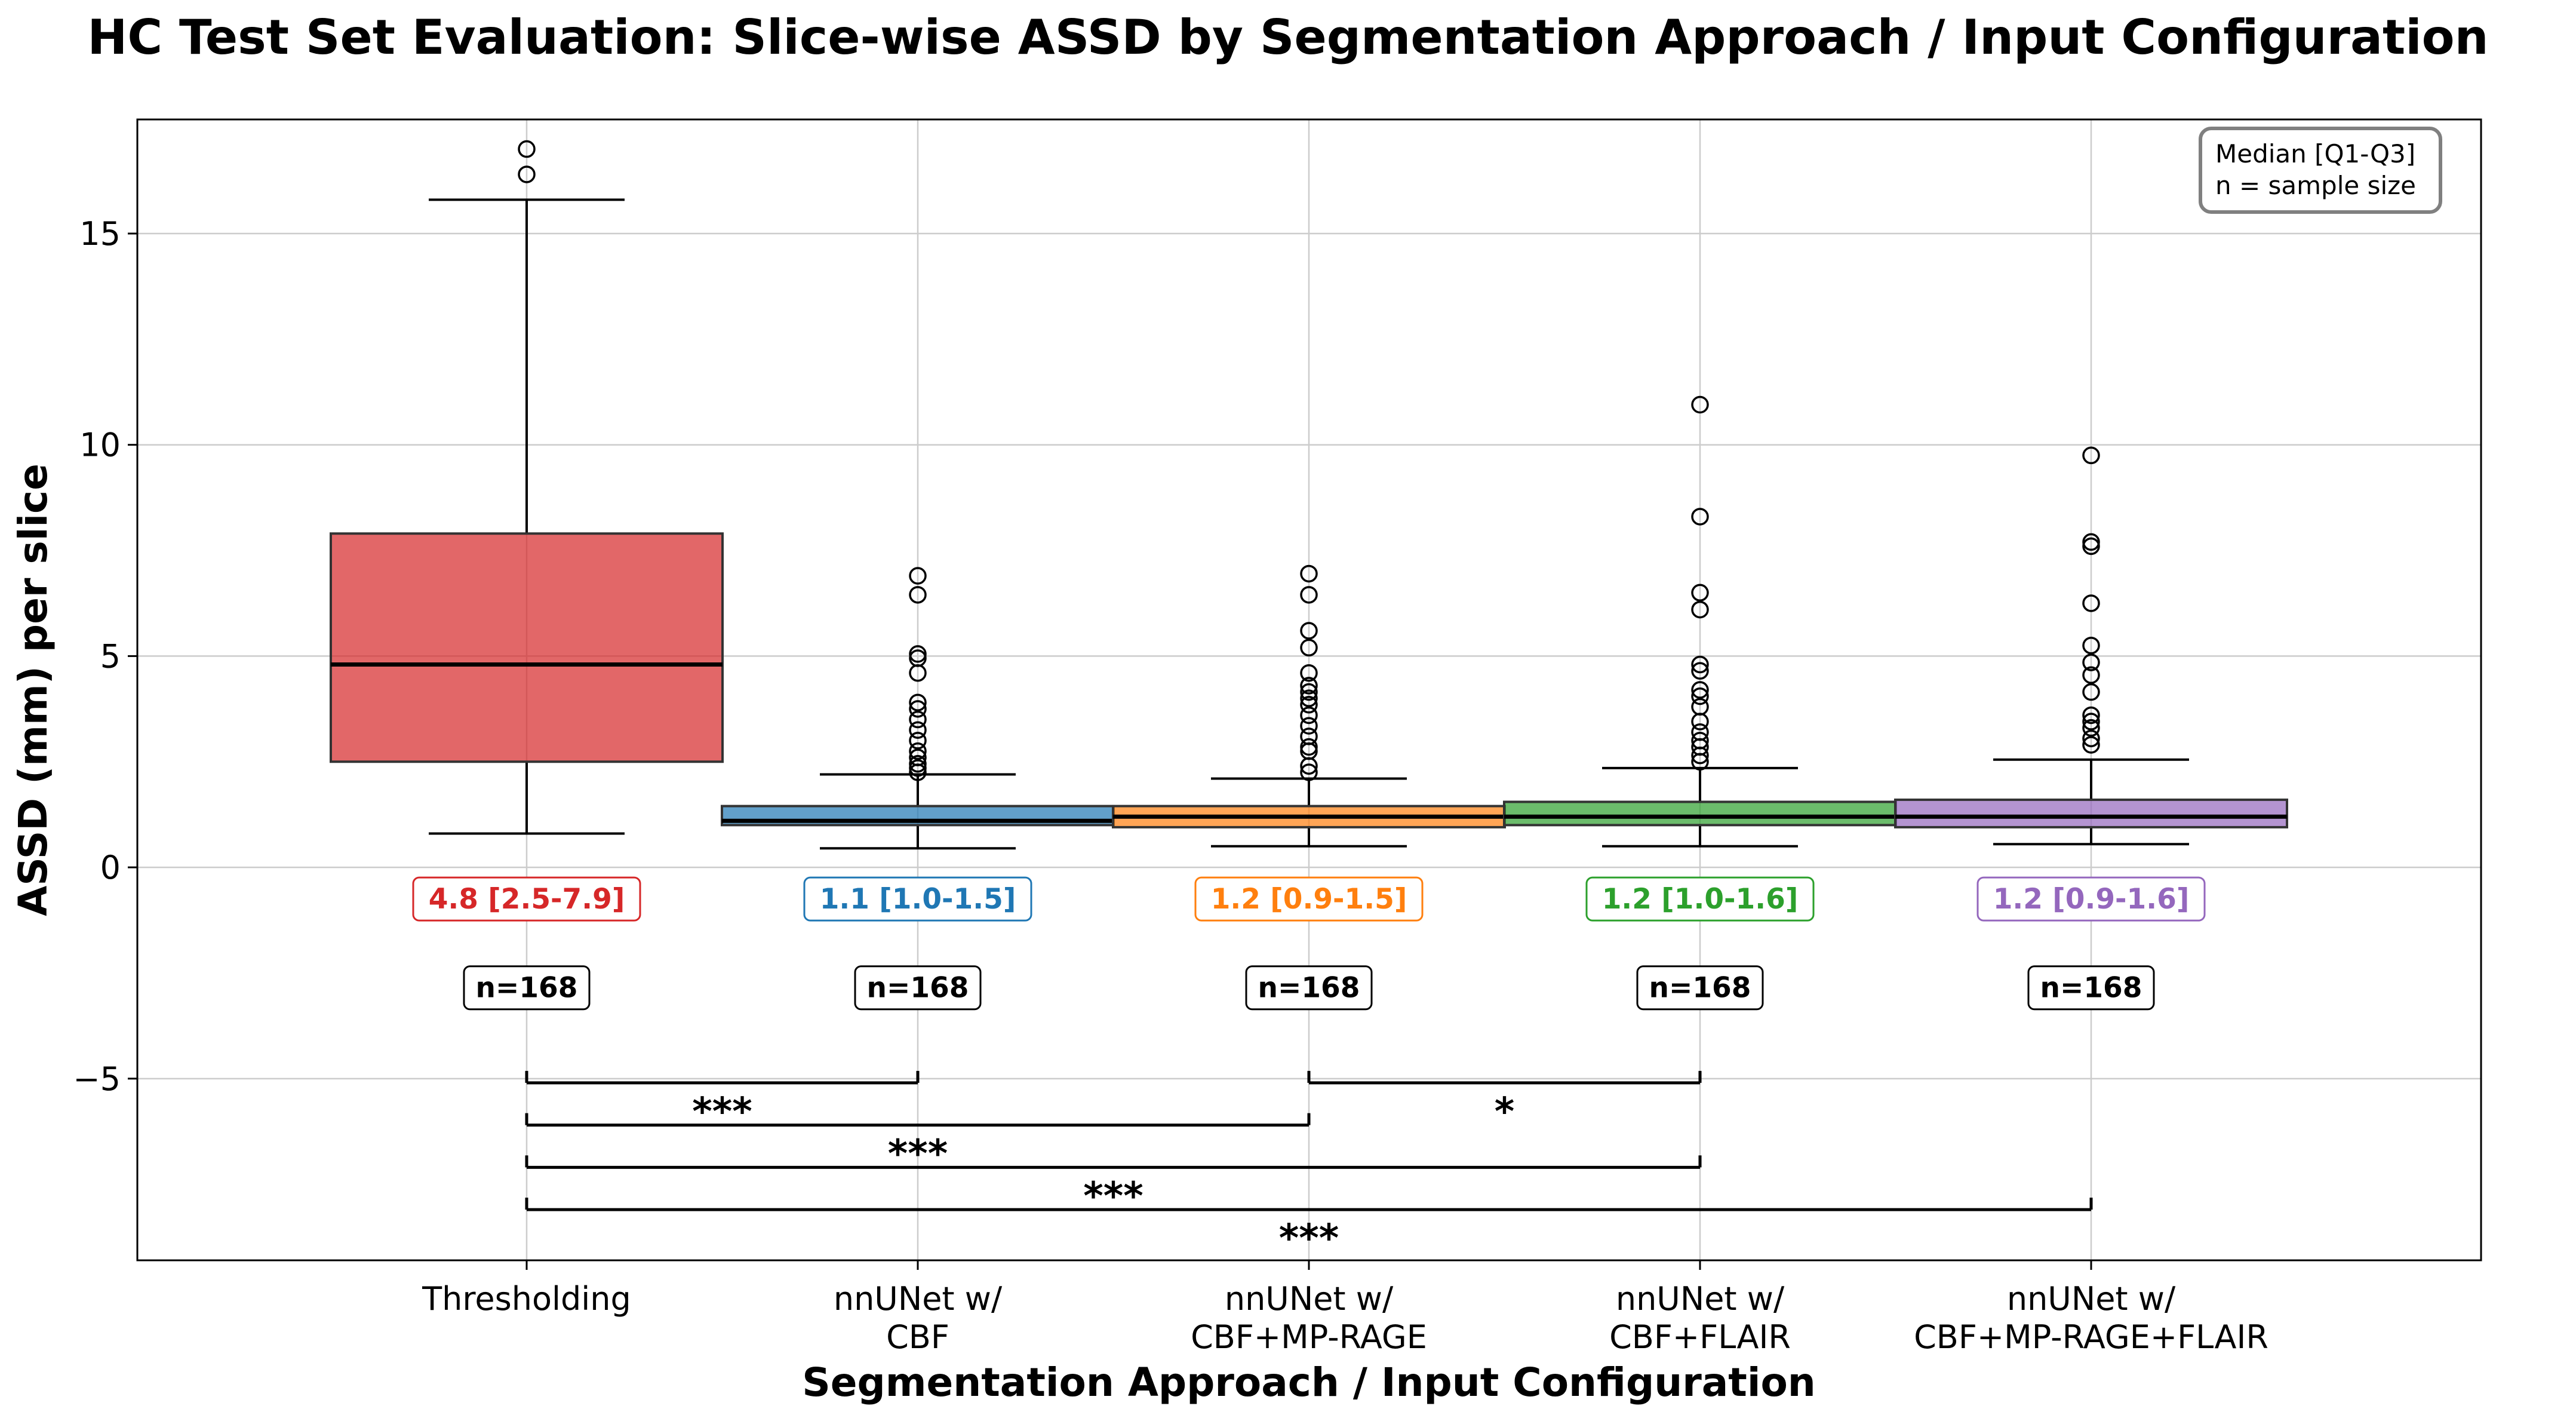 The width and height of the screenshot is (2576, 1418). What do you see at coordinates (97, 1079) in the screenshot?
I see `y-tick-label: −5` at bounding box center [97, 1079].